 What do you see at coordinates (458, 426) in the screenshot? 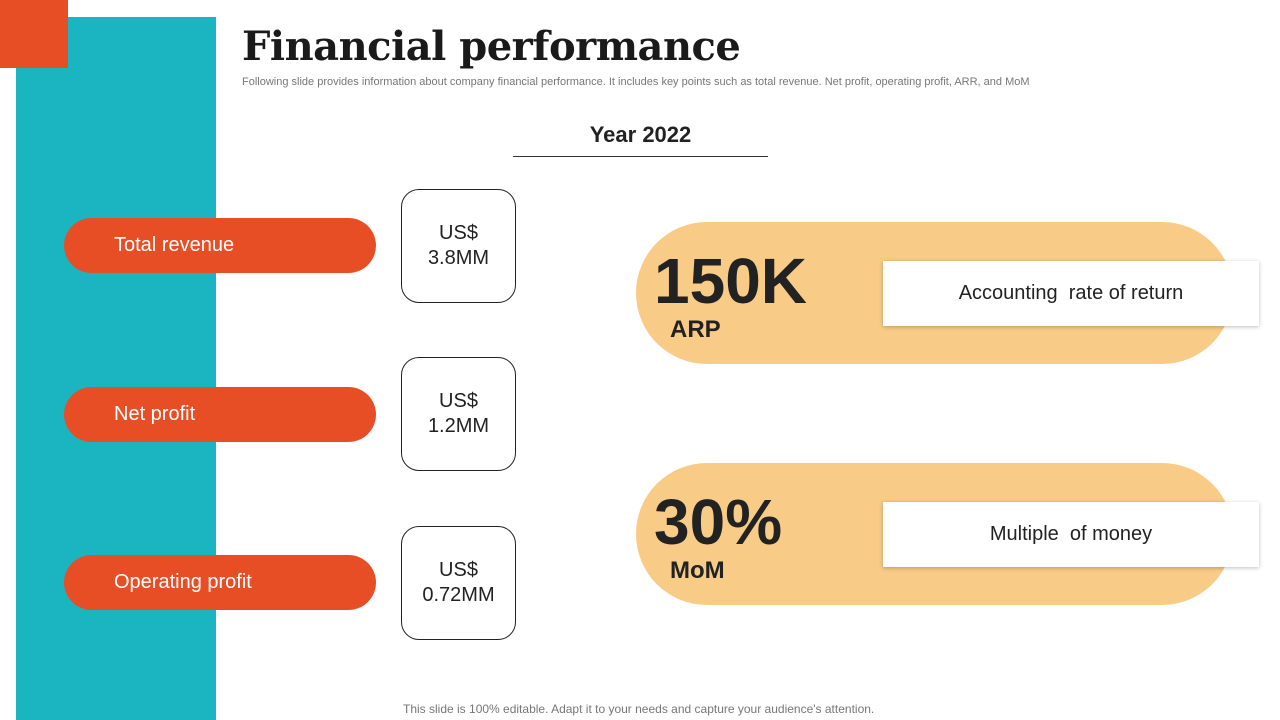
I see `kpi-amount: 1.2MM` at bounding box center [458, 426].